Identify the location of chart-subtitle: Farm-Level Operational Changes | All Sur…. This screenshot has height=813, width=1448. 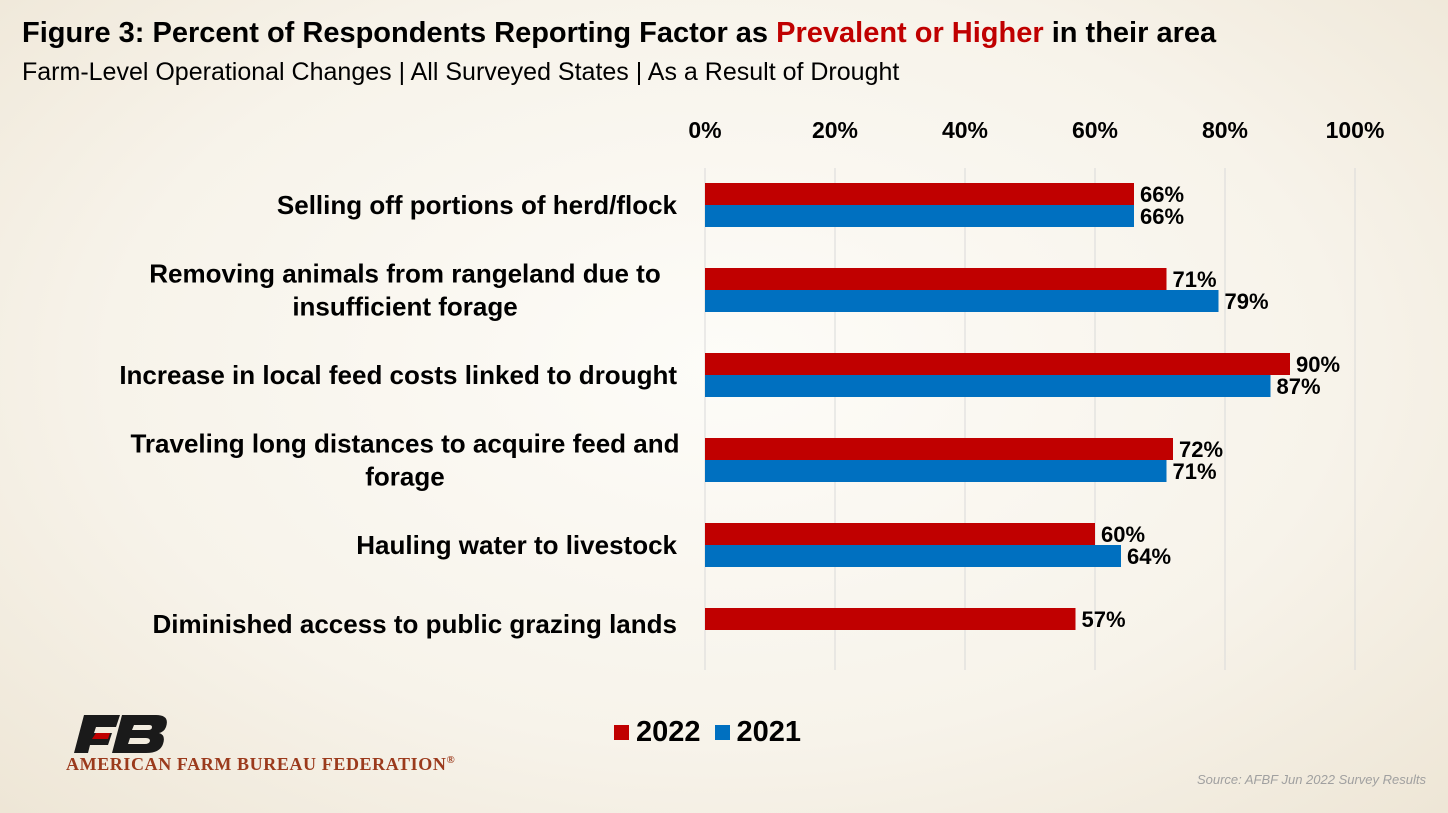
(461, 72).